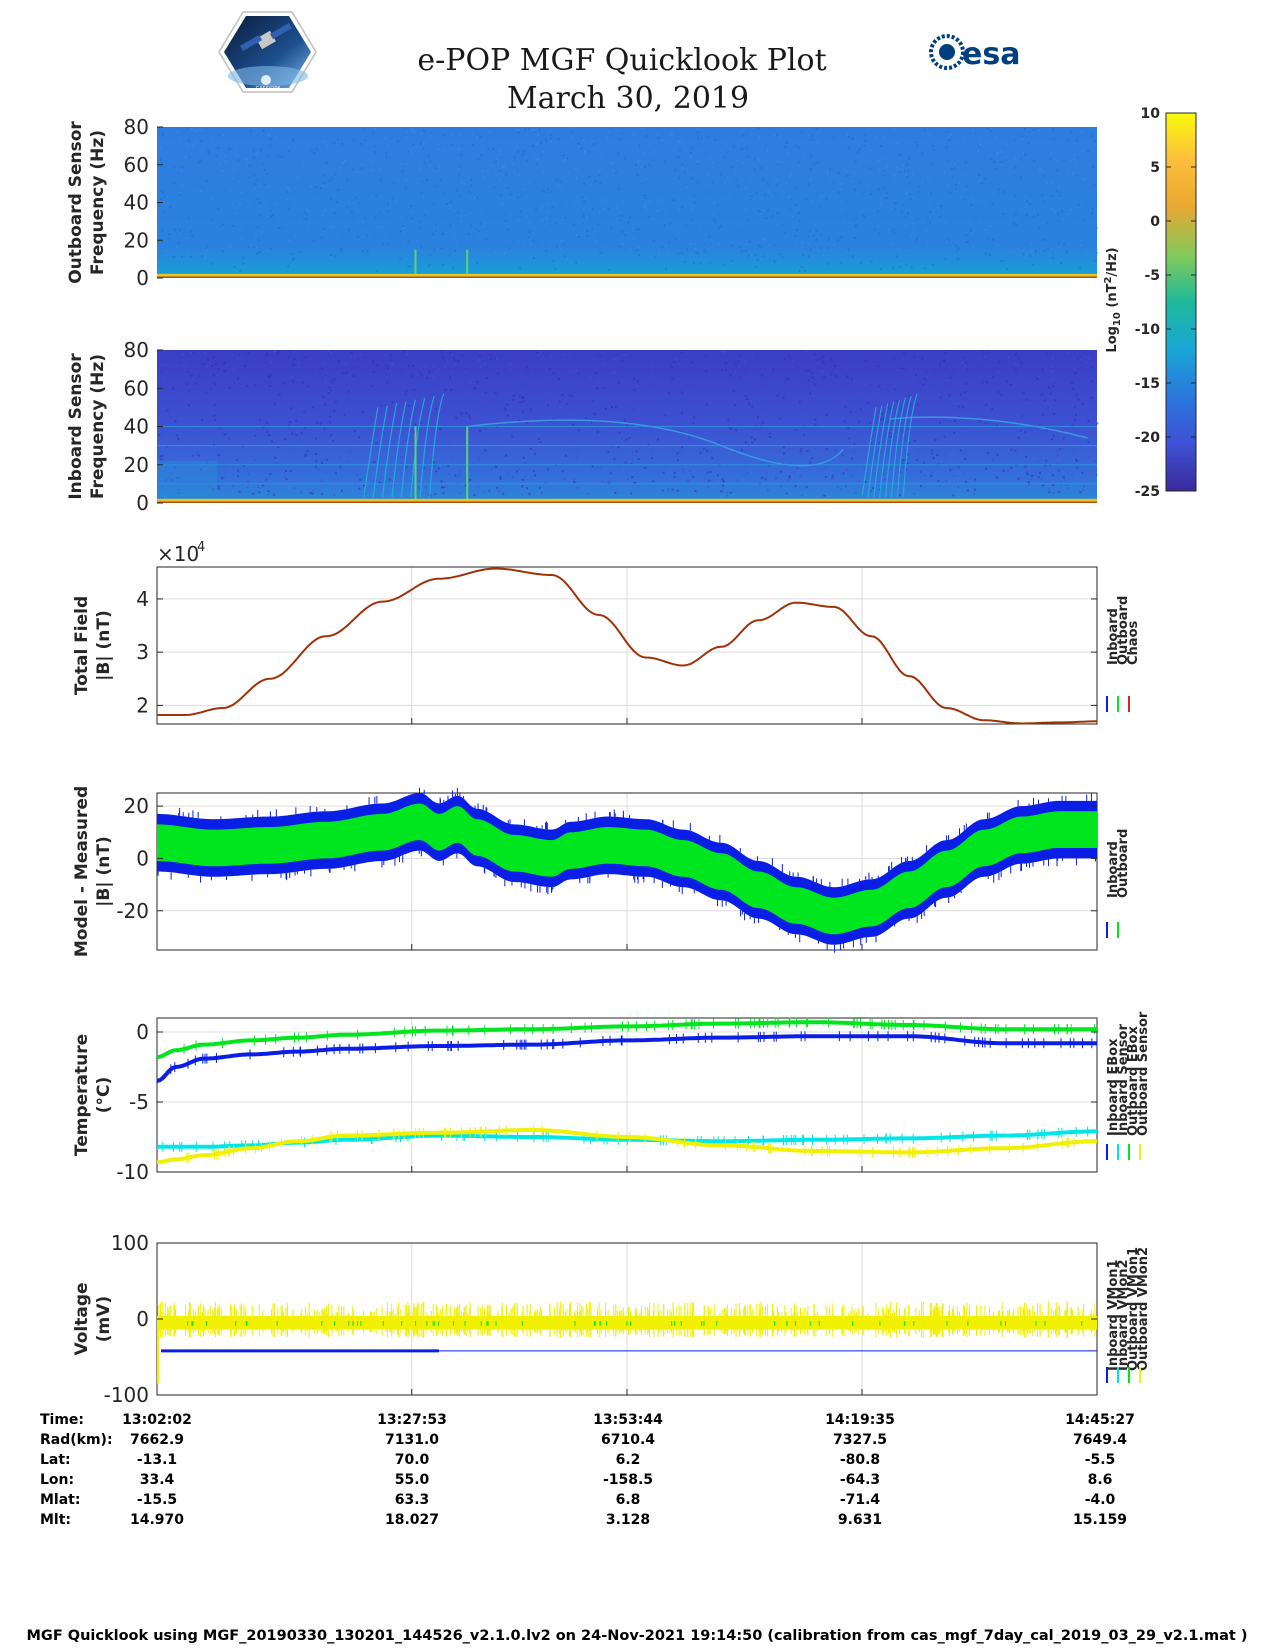 The width and height of the screenshot is (1275, 1650). Describe the element at coordinates (142, 1032) in the screenshot. I see `y-tick-label: 0` at that location.